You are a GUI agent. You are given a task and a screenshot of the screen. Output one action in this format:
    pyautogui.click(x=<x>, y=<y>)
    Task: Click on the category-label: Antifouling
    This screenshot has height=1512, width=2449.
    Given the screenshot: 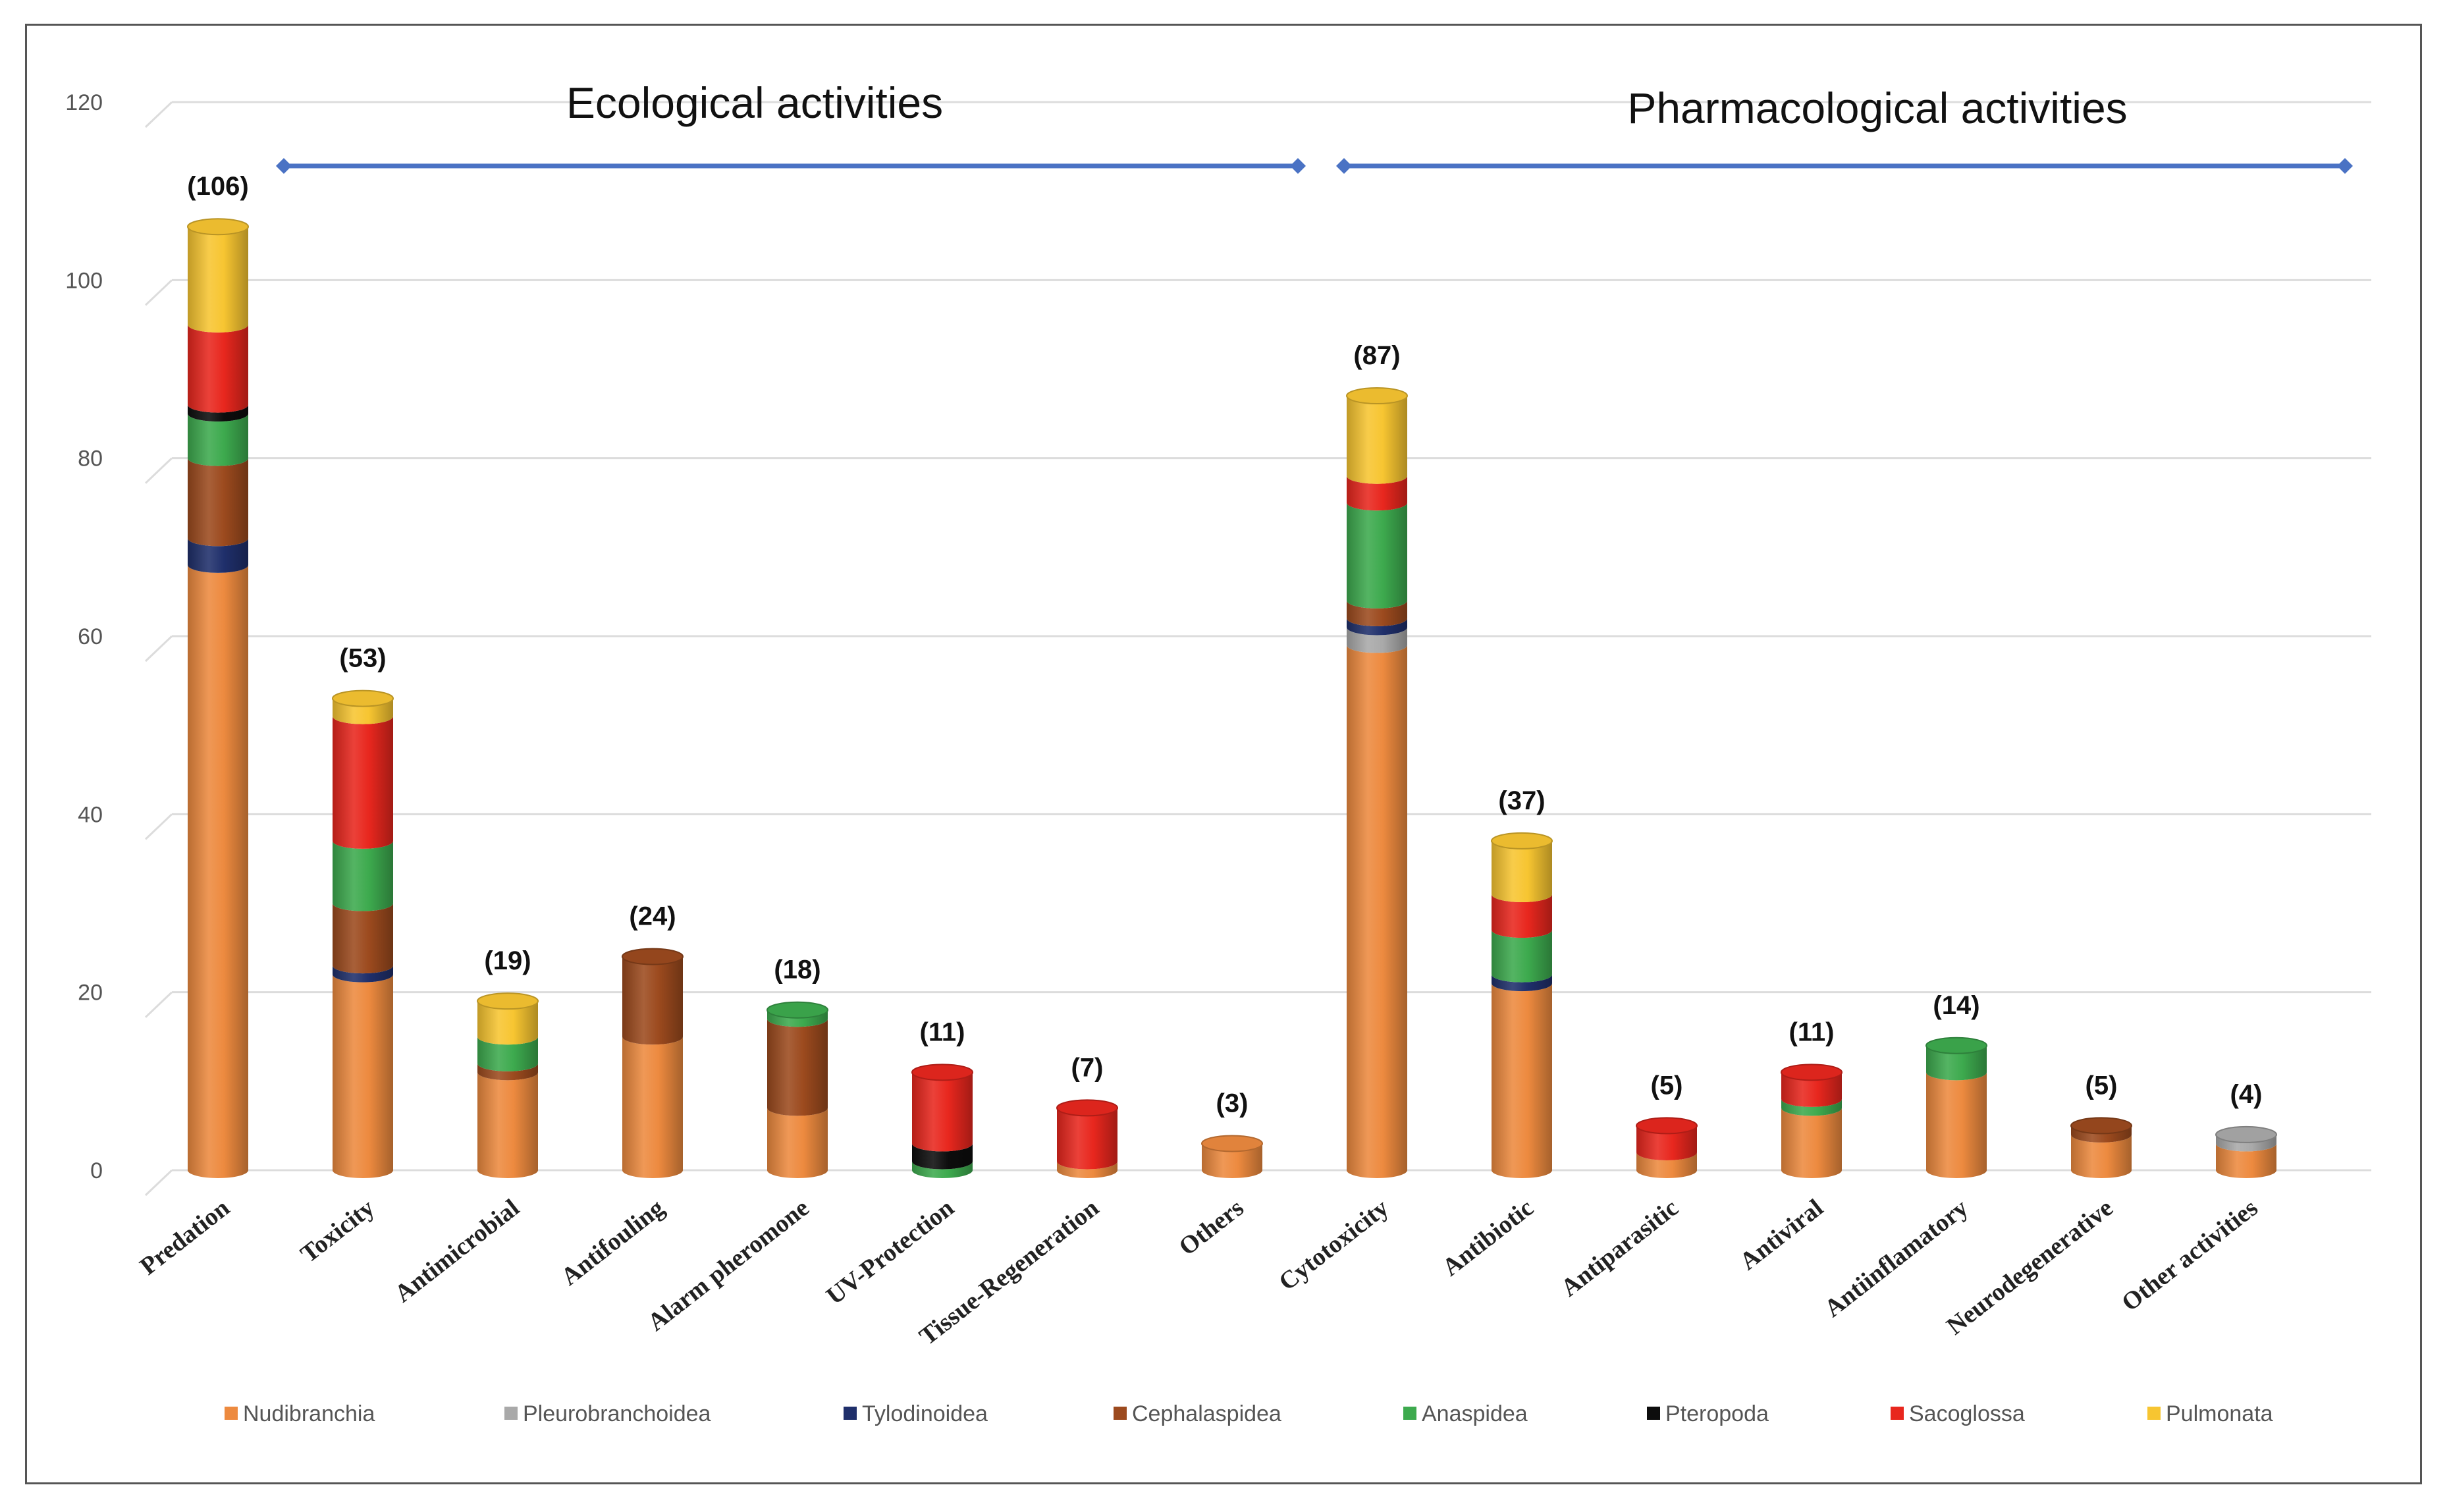 What is the action you would take?
    pyautogui.click(x=612, y=1243)
    